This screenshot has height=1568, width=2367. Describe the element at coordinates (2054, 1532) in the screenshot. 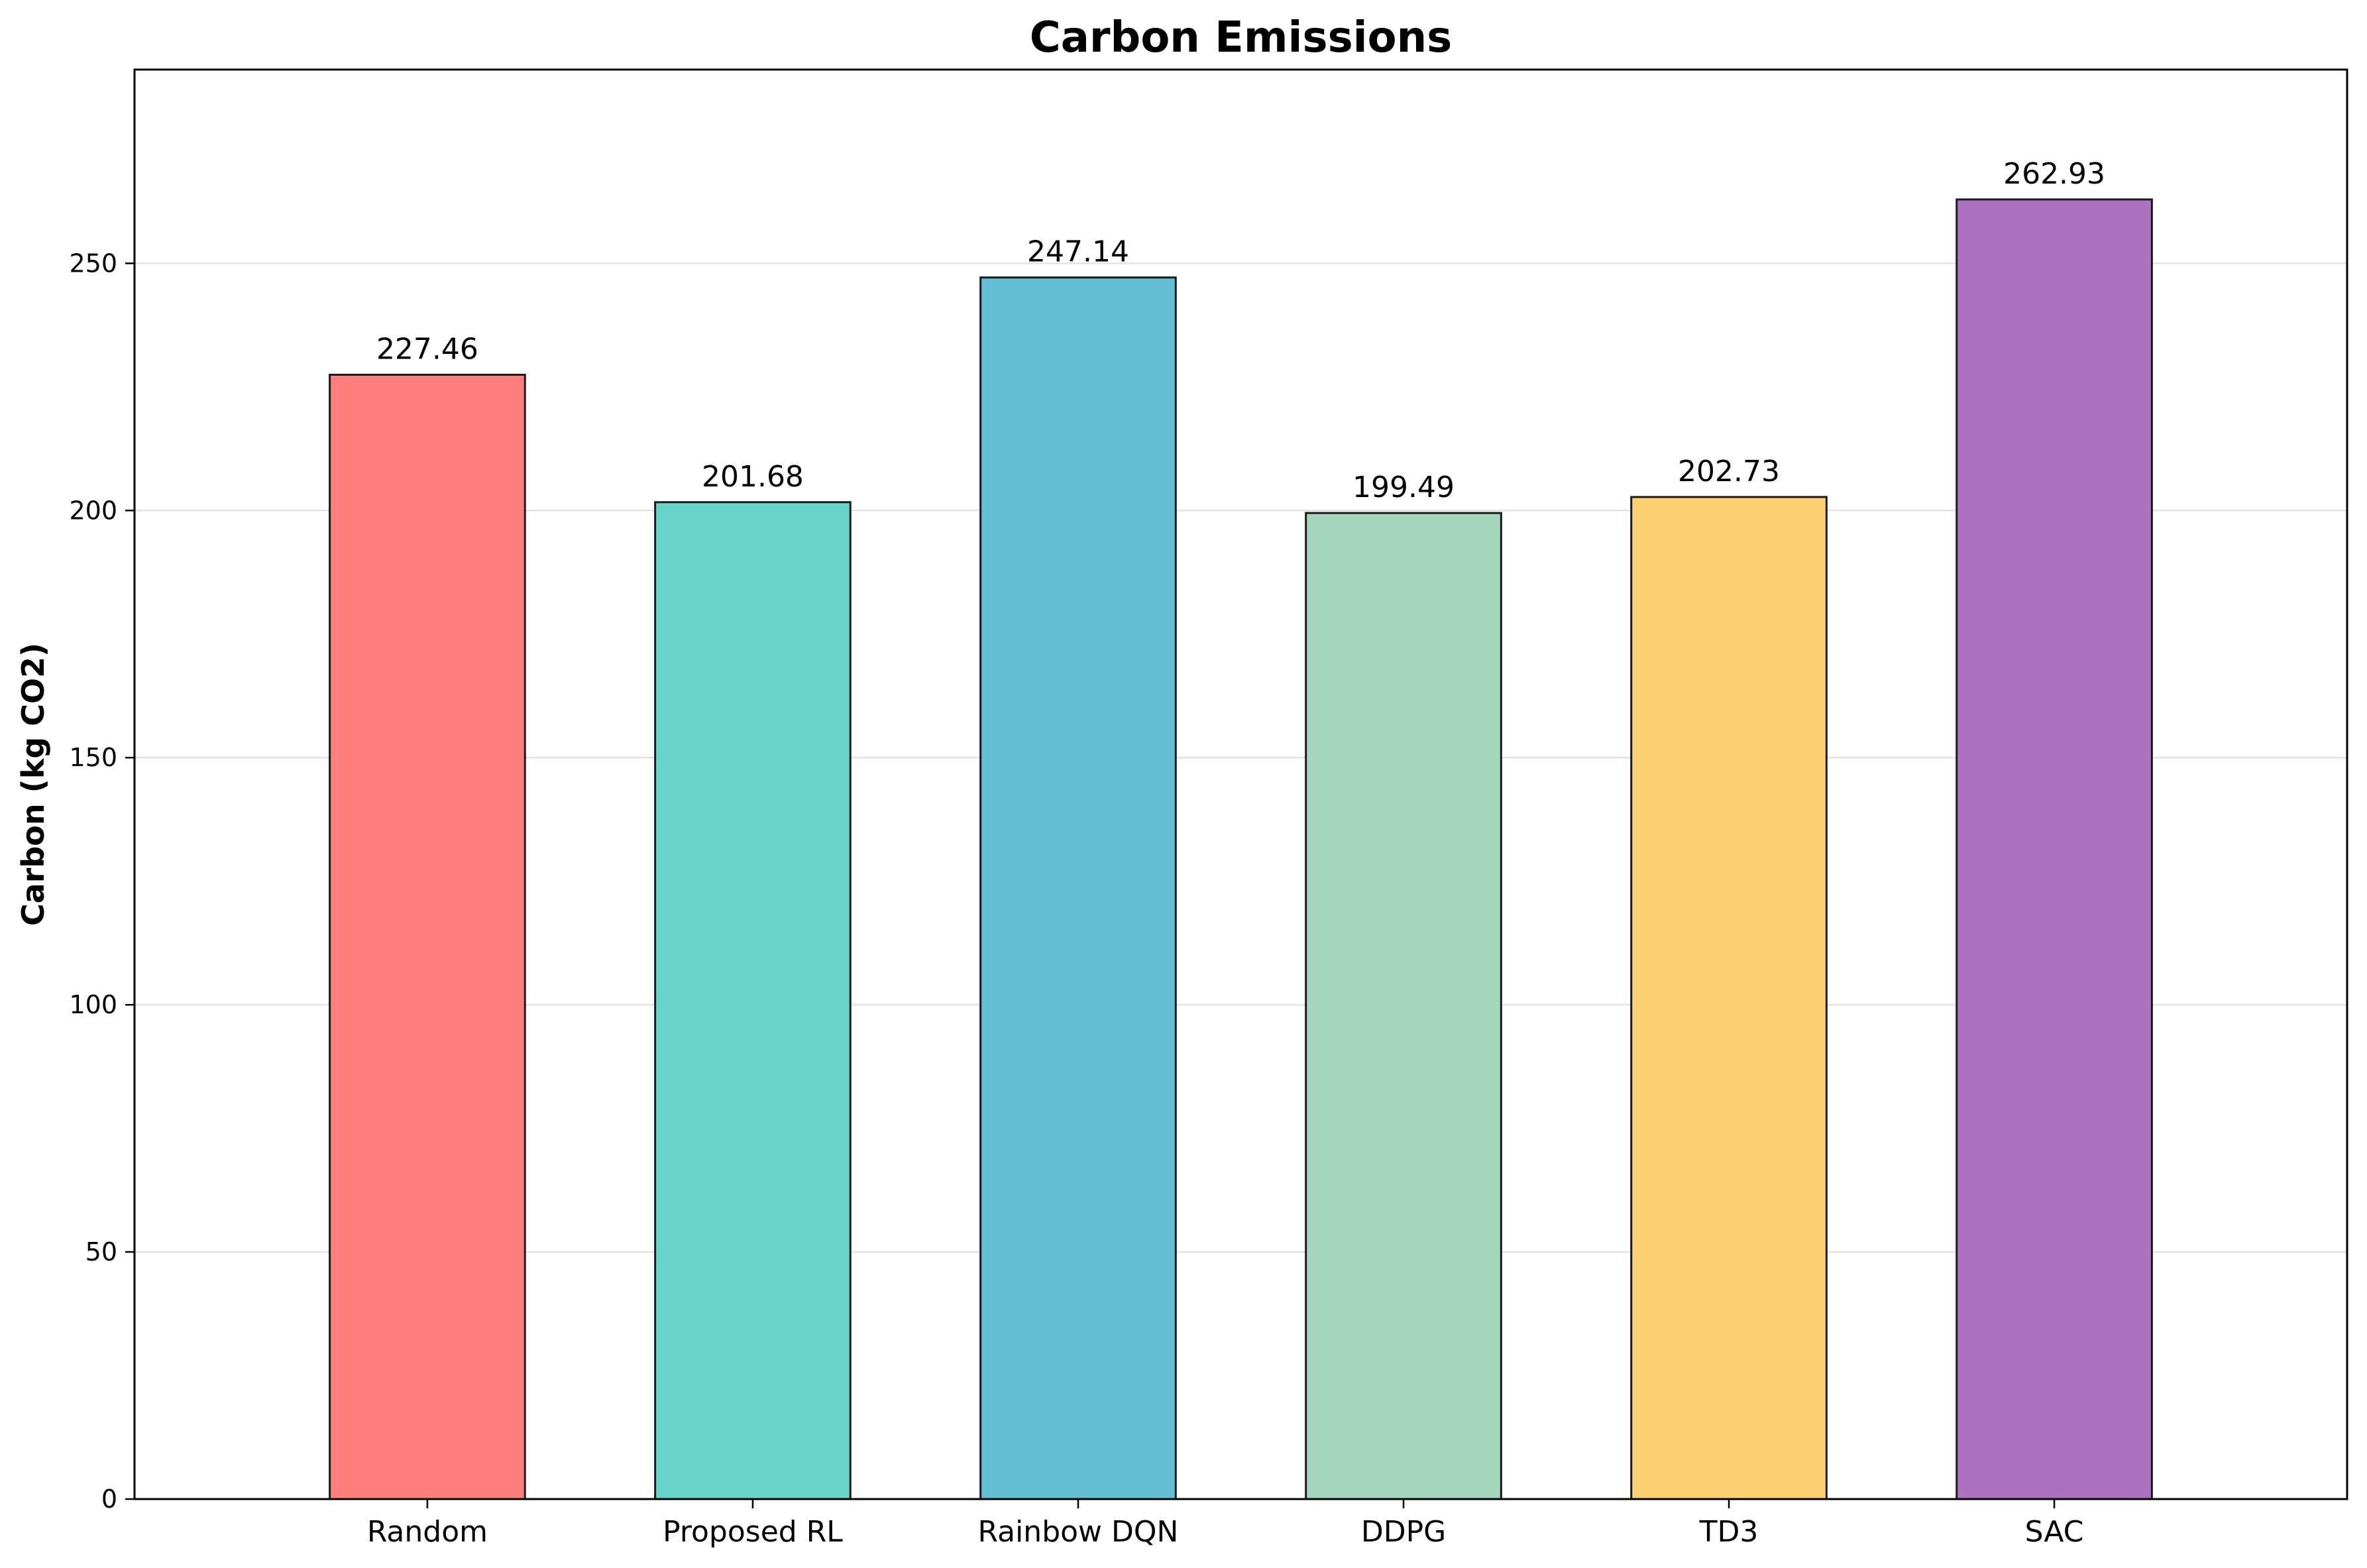

I see `x-tick-label: SAC` at that location.